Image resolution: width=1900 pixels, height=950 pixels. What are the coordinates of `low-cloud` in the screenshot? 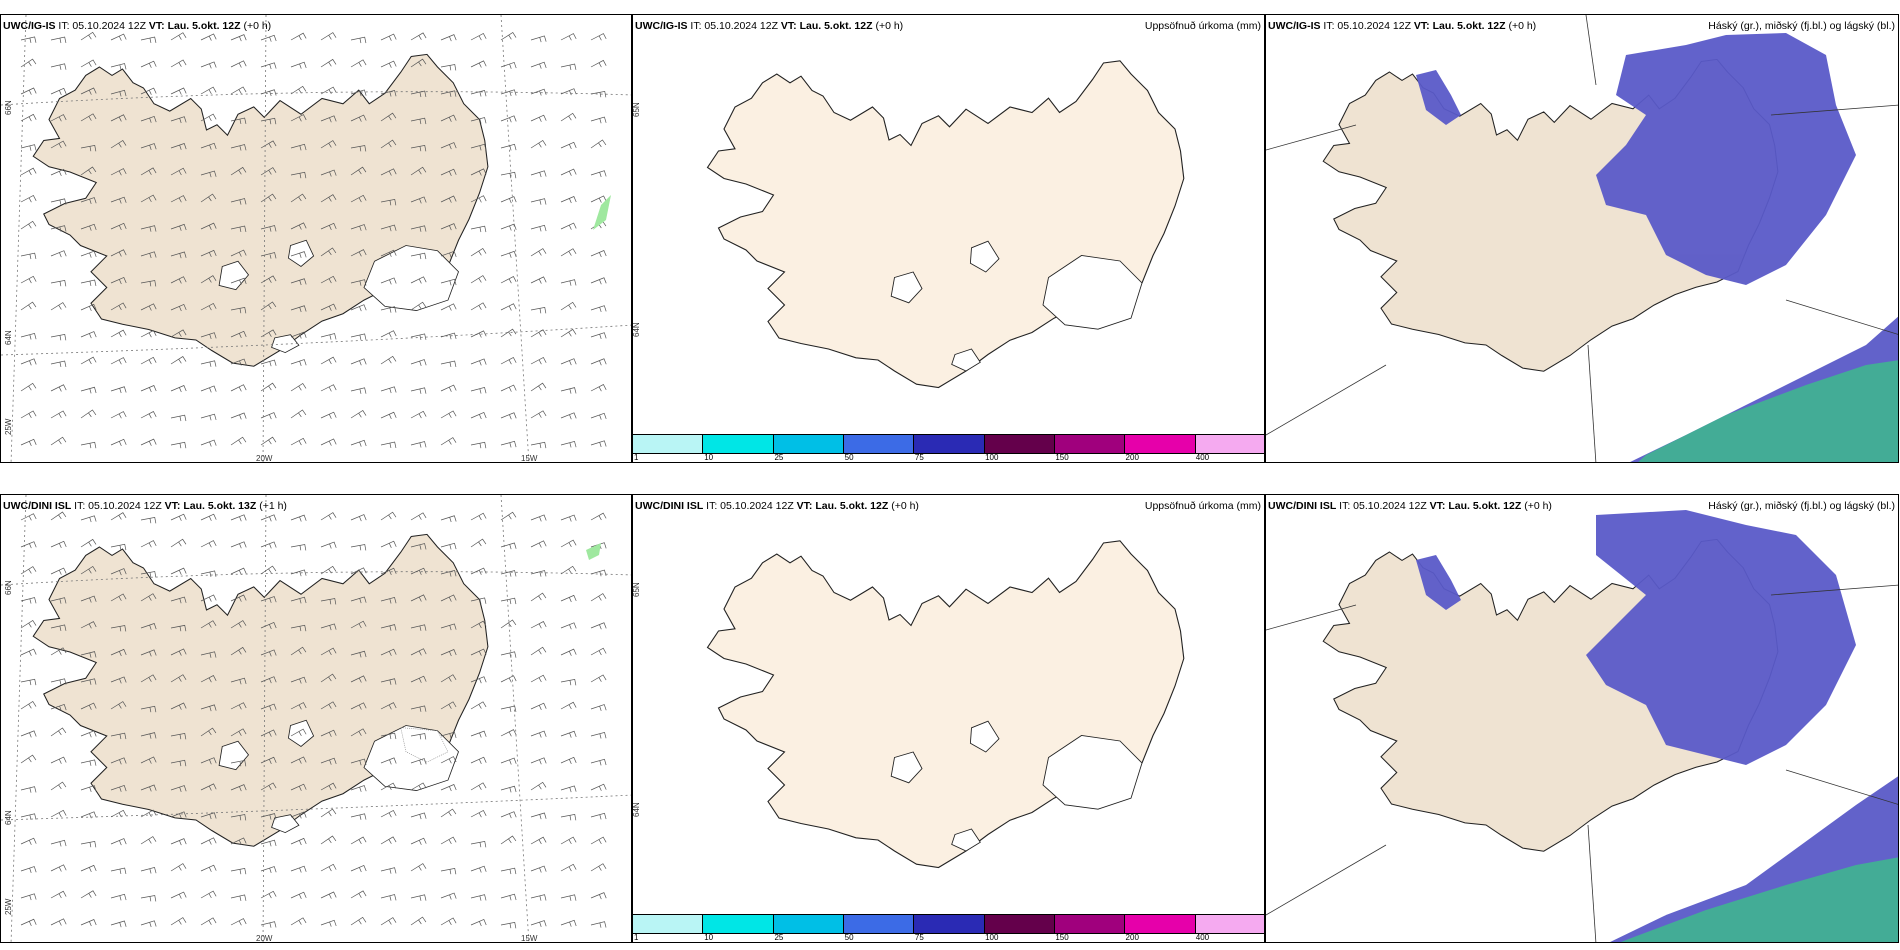 It's located at (1616, 920).